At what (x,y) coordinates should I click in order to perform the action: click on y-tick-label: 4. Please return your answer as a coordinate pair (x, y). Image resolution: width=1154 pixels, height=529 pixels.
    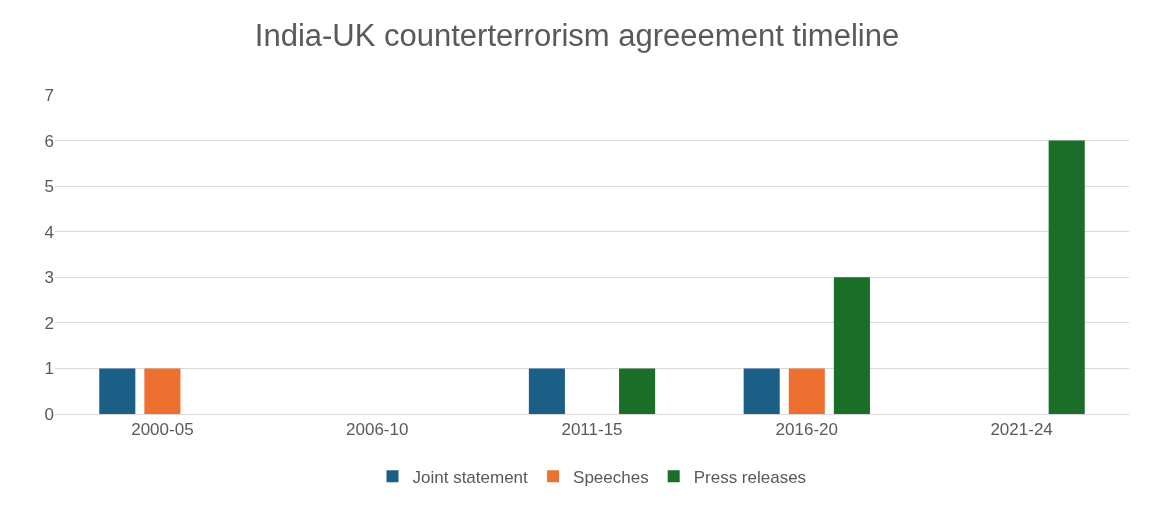
    Looking at the image, I should click on (49, 232).